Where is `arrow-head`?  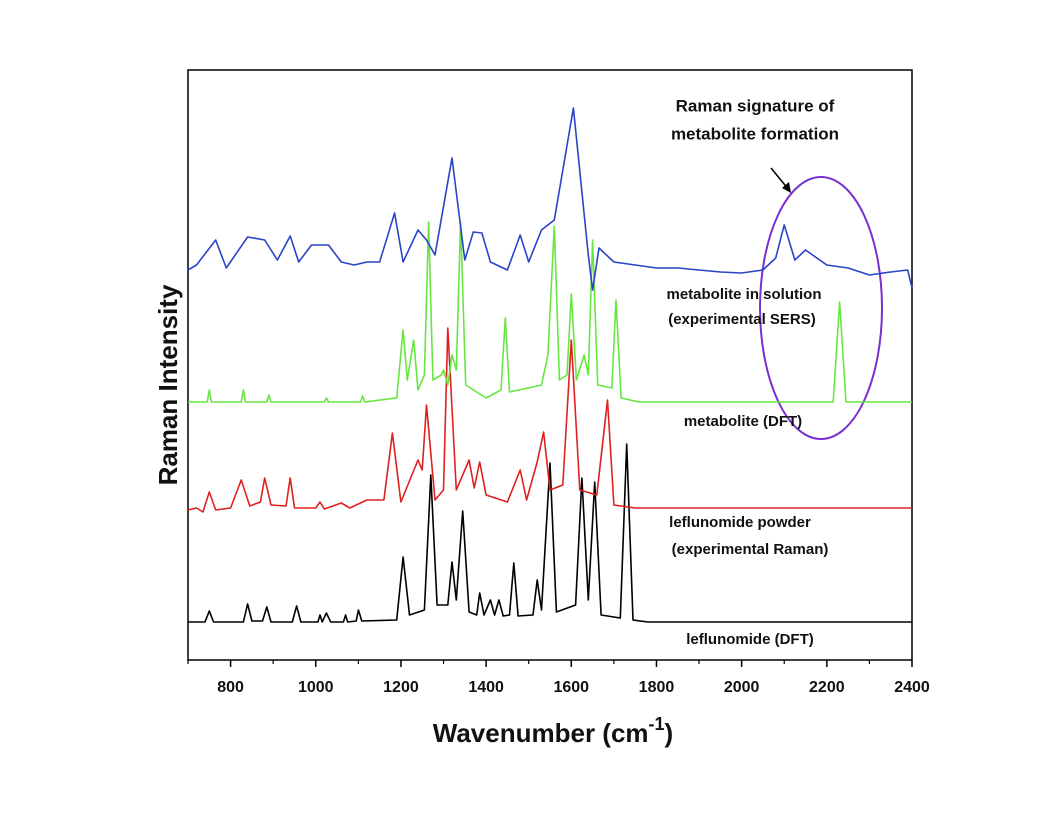 arrow-head is located at coordinates (786, 187).